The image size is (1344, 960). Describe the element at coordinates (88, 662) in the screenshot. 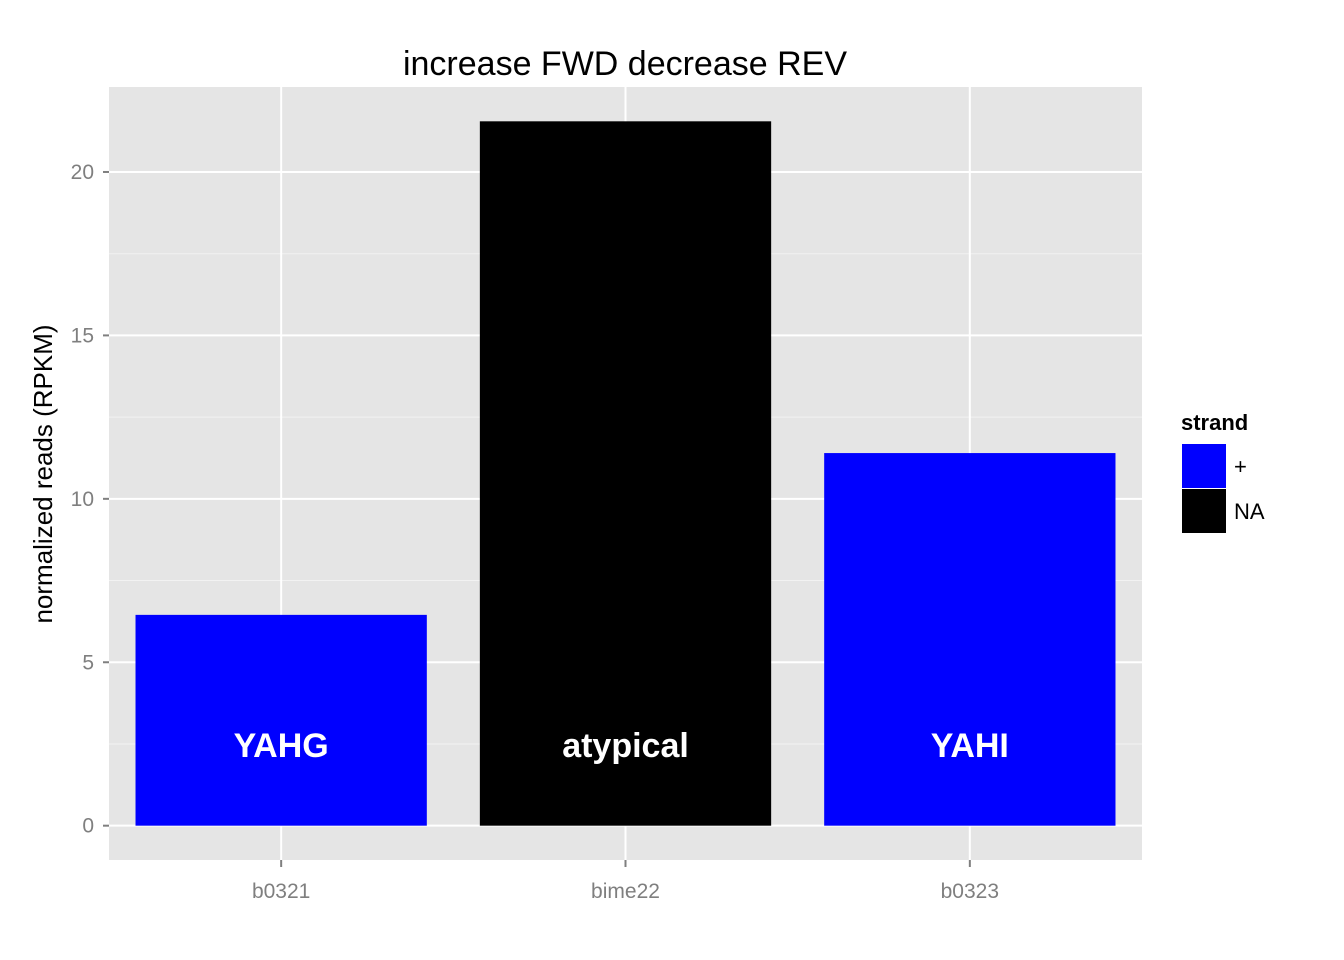

I see `y-tick-label: 5` at that location.